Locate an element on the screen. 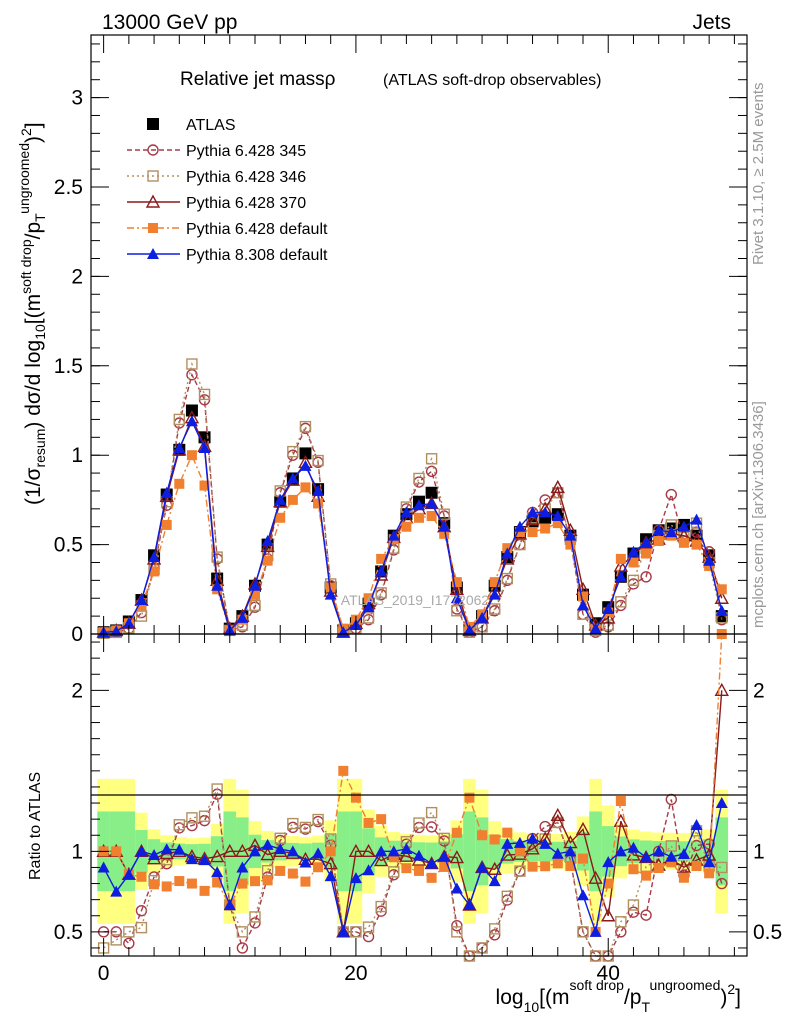  legend-label: ATLAS is located at coordinates (211, 125).